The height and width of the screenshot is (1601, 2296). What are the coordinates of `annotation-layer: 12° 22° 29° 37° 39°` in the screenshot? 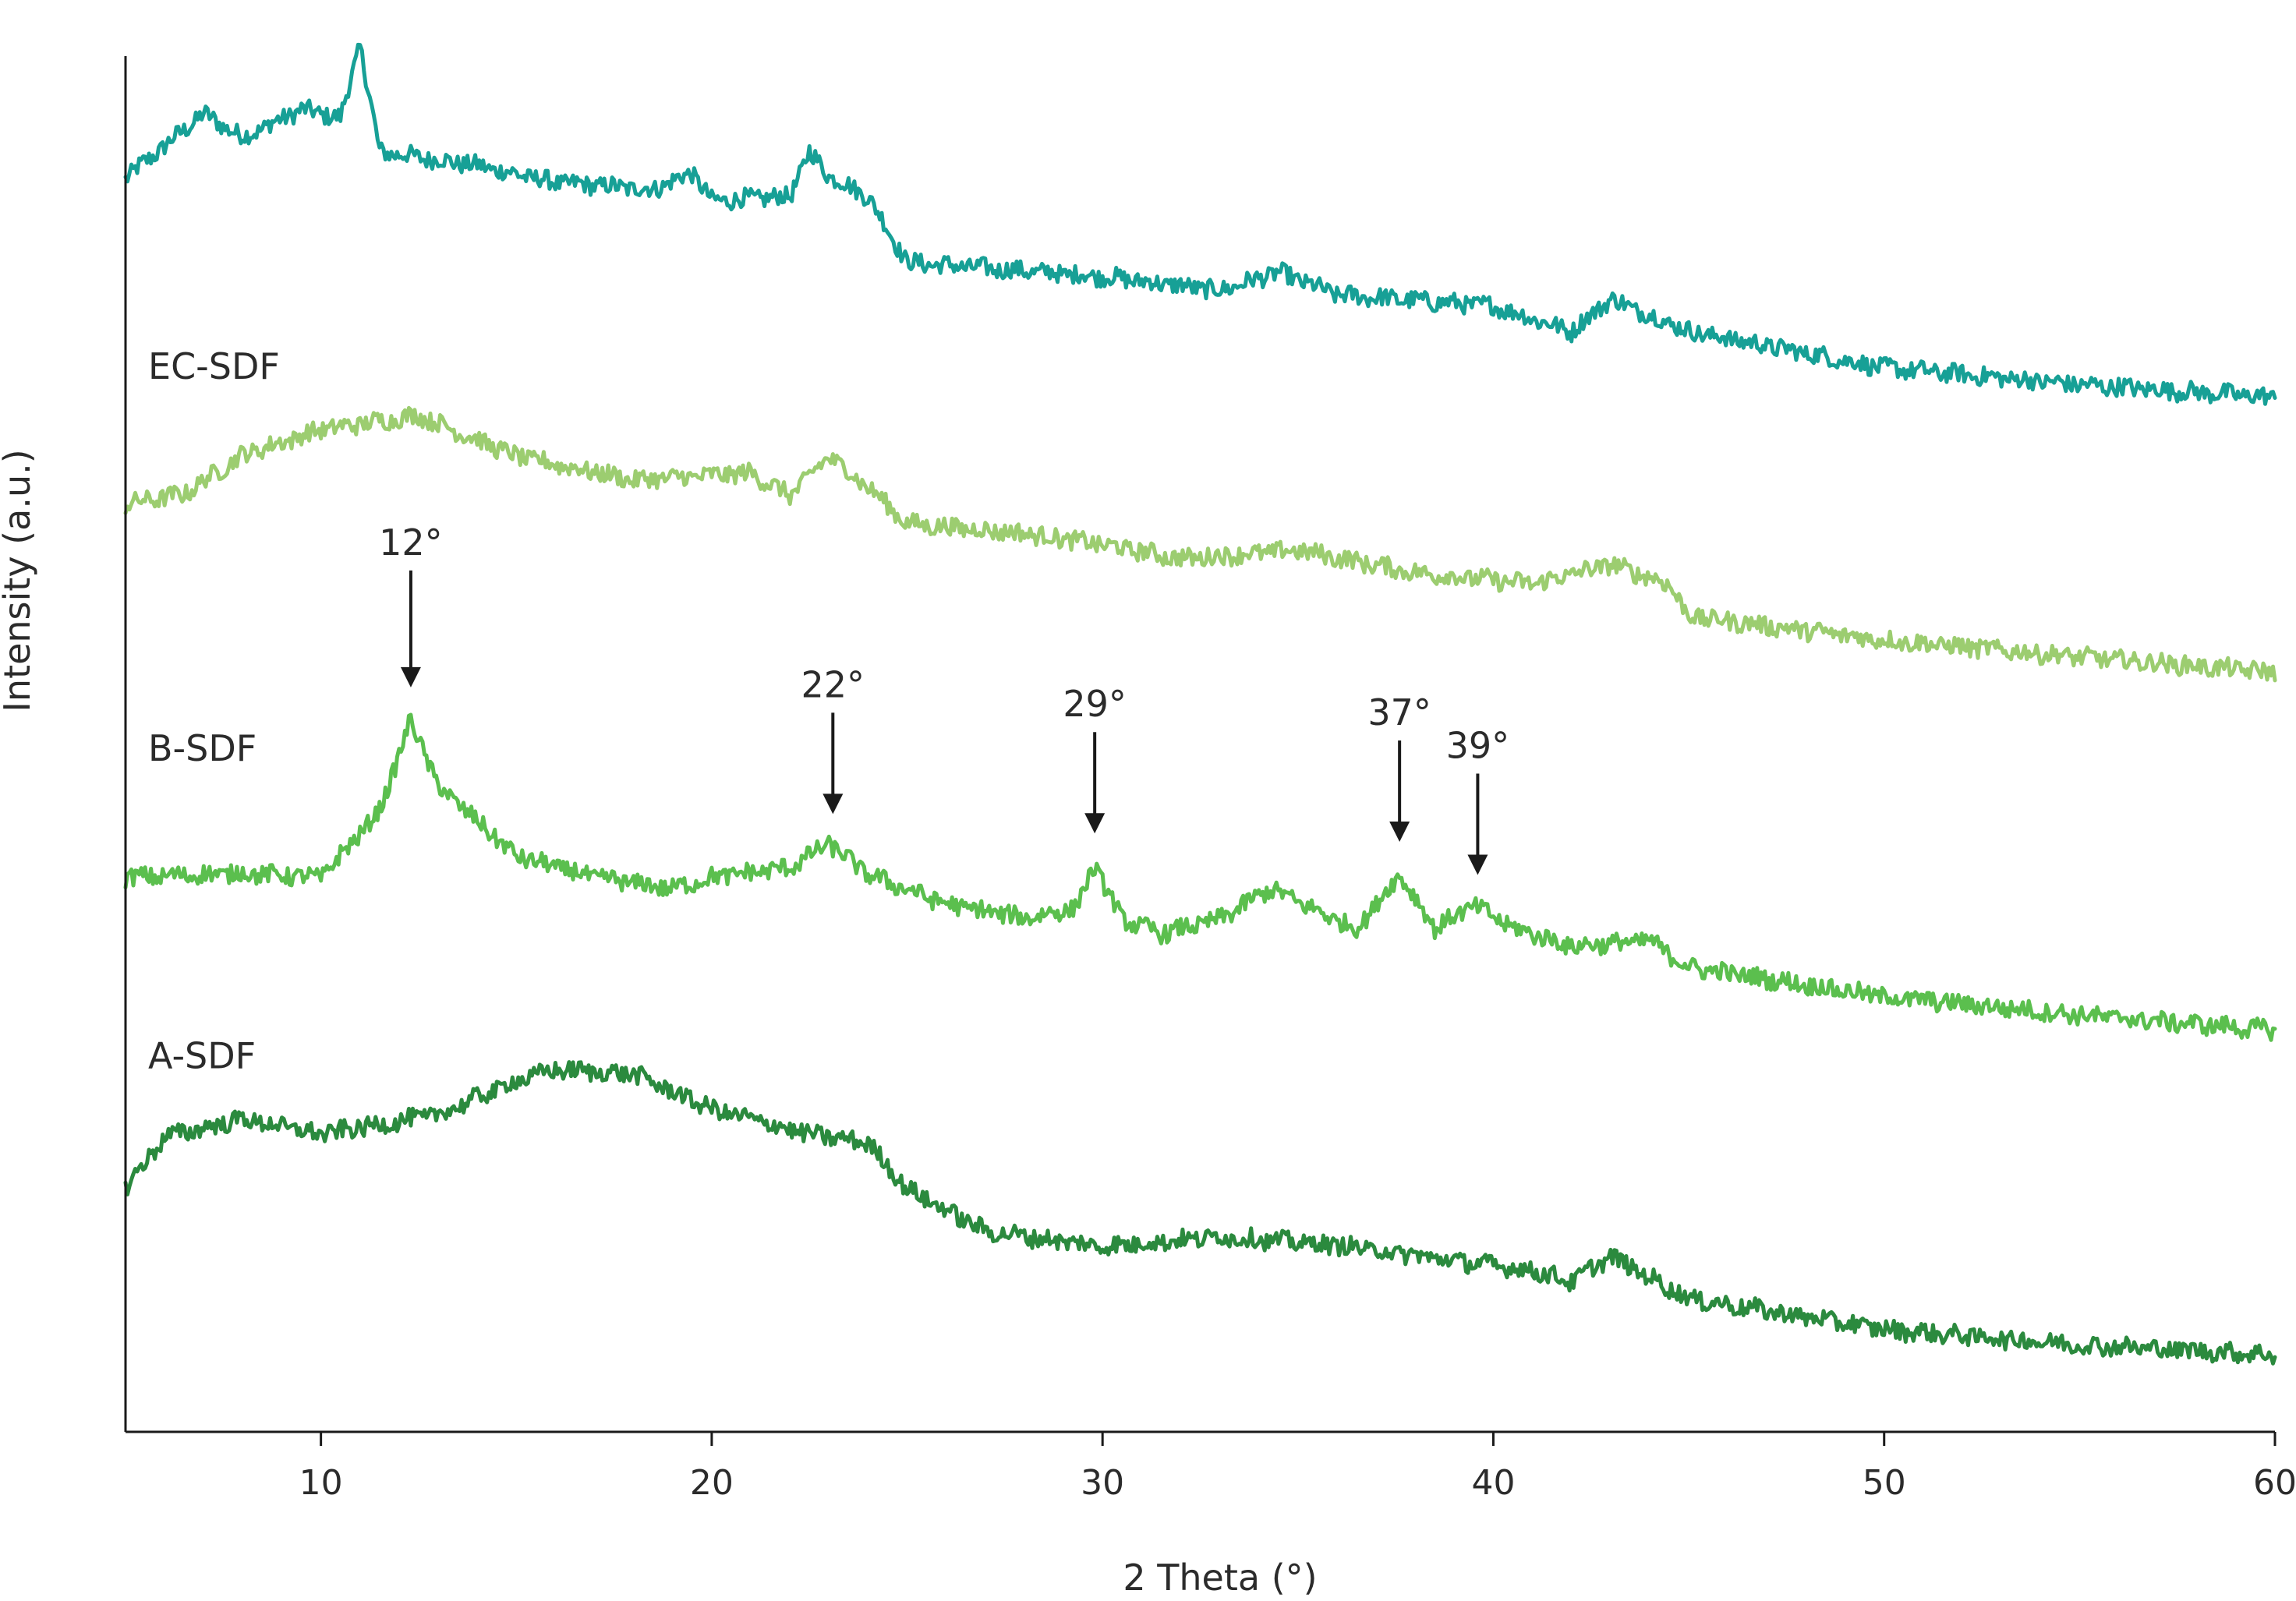 It's located at (944, 698).